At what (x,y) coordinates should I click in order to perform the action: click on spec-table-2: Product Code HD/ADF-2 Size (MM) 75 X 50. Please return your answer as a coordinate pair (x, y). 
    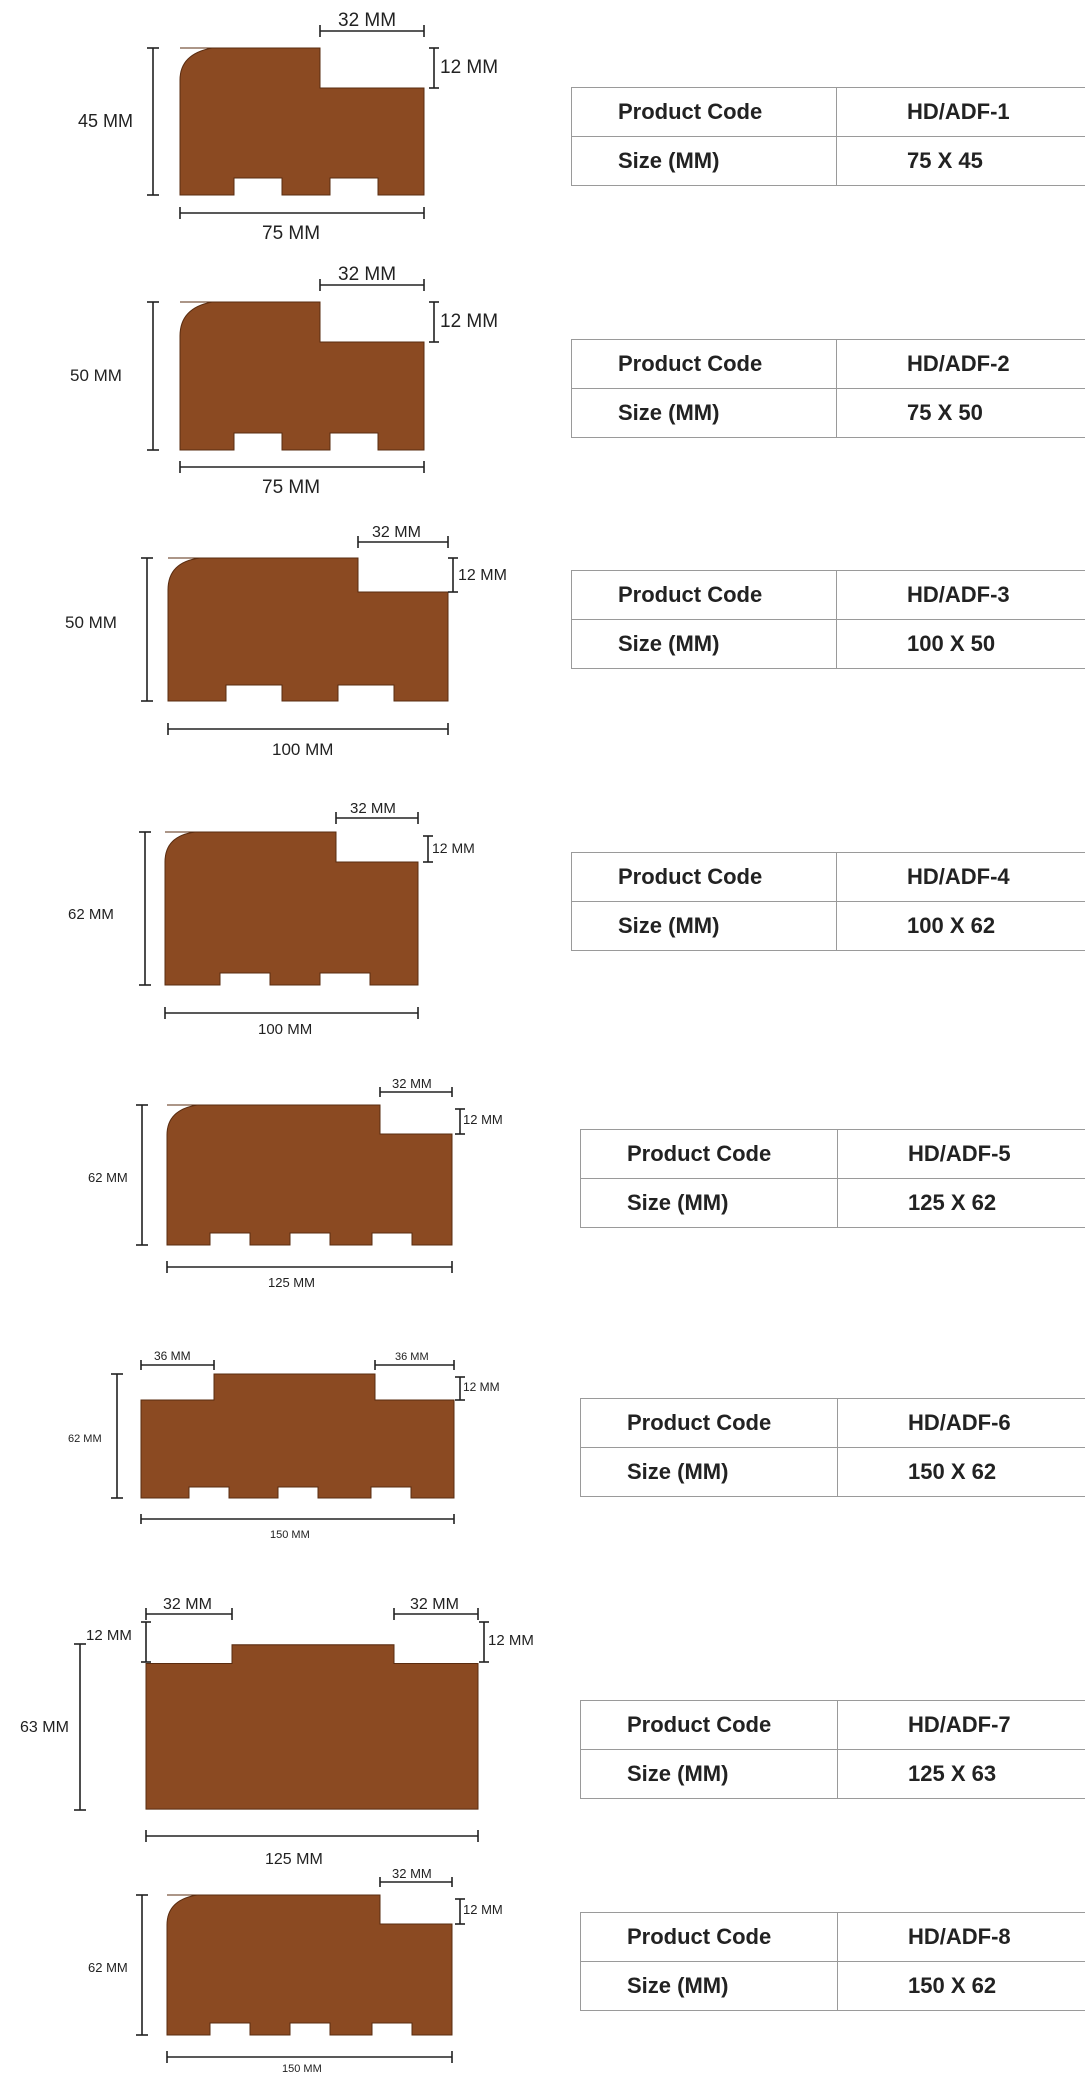
    Looking at the image, I should click on (828, 388).